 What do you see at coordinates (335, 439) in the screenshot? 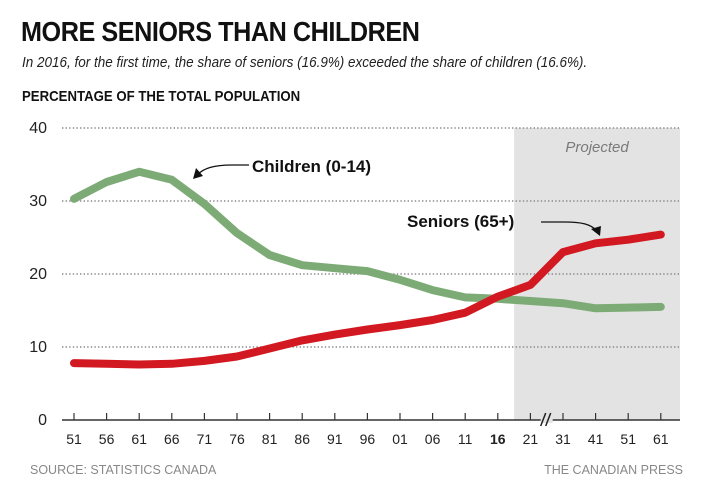
I see `x-tick-label: 91` at bounding box center [335, 439].